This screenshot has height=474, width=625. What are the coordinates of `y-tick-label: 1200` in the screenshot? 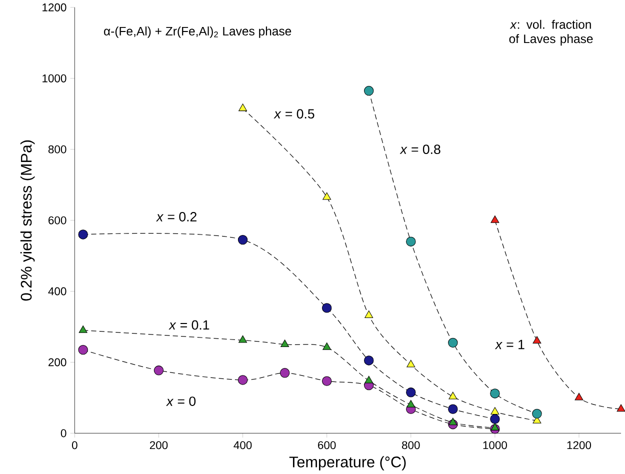 It's located at (54, 7).